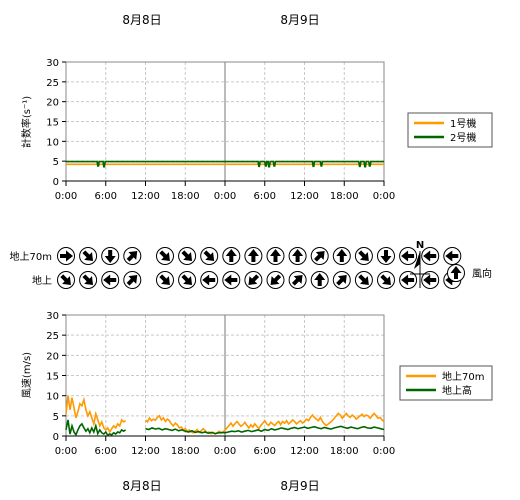 This screenshot has height=500, width=520. I want to click on wind-speed-ytick-label: 25, so click(52, 336).